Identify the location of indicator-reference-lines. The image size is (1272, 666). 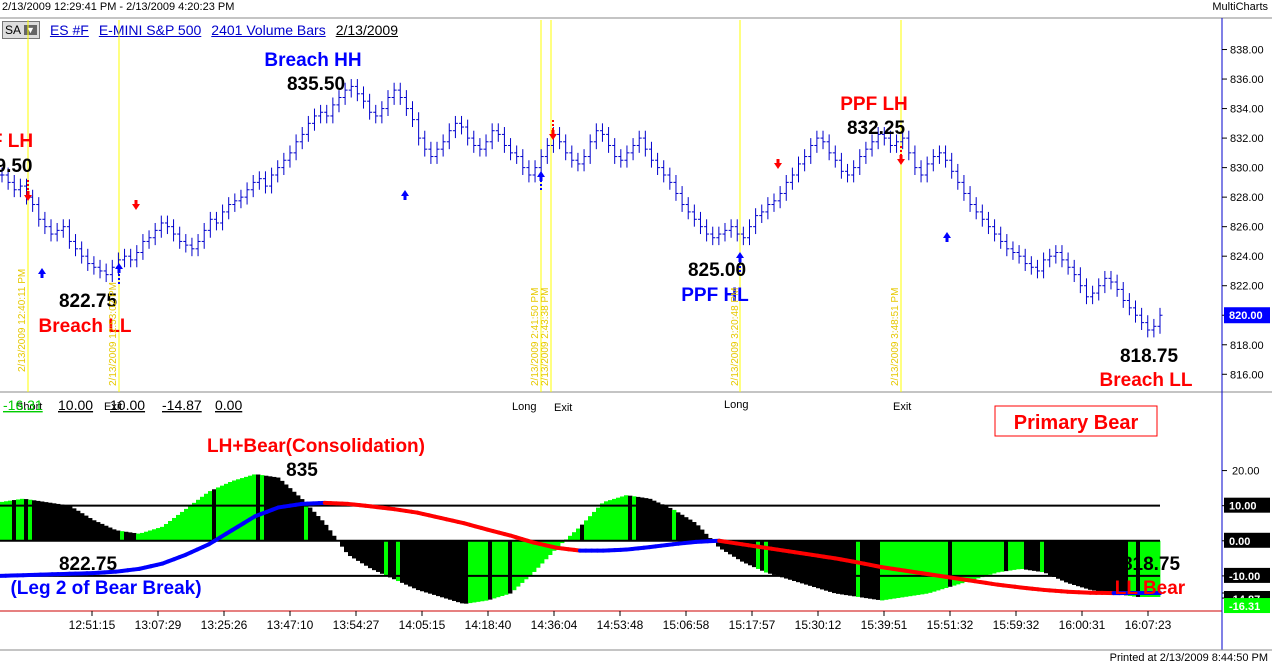
(580, 540).